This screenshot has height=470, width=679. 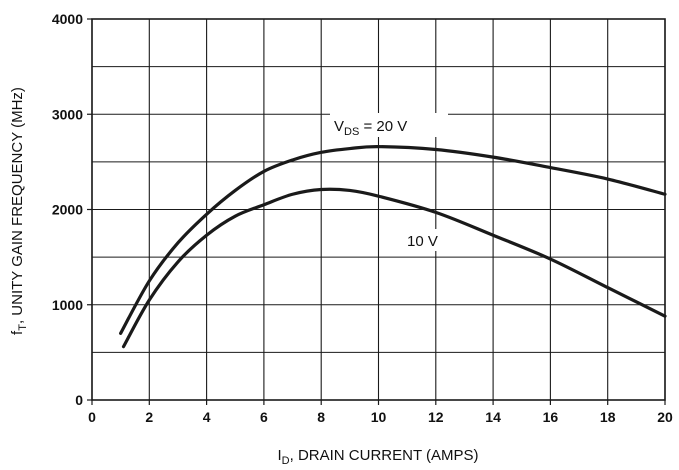 What do you see at coordinates (264, 417) in the screenshot?
I see `x-tick-label: 6` at bounding box center [264, 417].